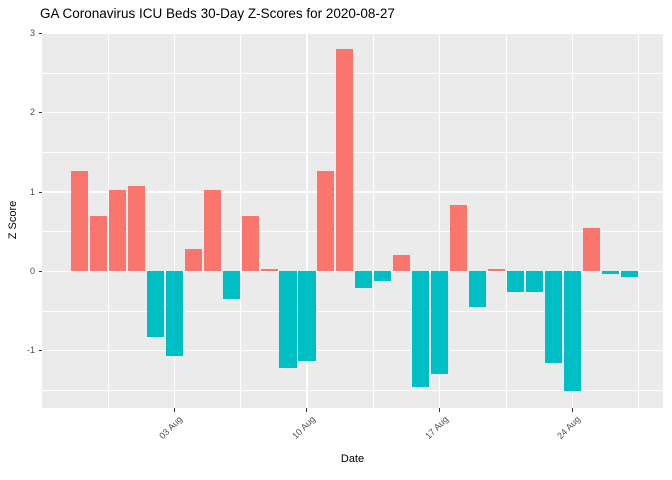  What do you see at coordinates (436, 427) in the screenshot?
I see `x-tick-label: 17 Aug` at bounding box center [436, 427].